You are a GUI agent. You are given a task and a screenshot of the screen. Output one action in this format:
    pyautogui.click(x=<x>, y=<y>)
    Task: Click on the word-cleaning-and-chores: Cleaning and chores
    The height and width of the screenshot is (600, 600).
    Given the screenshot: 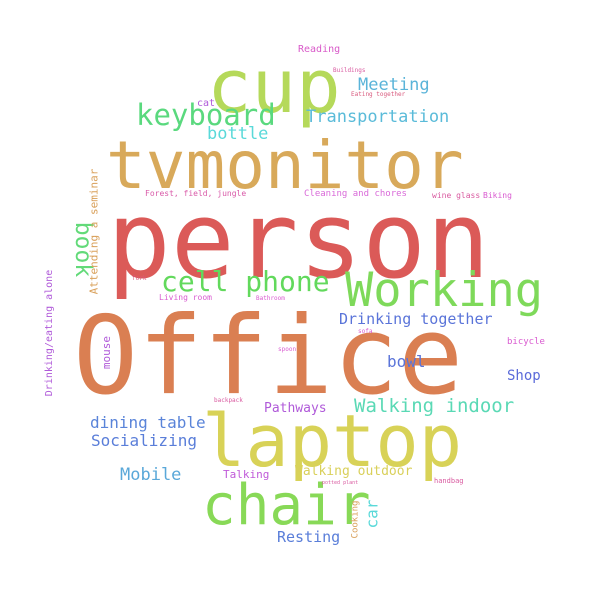 What is the action you would take?
    pyautogui.click(x=355, y=194)
    